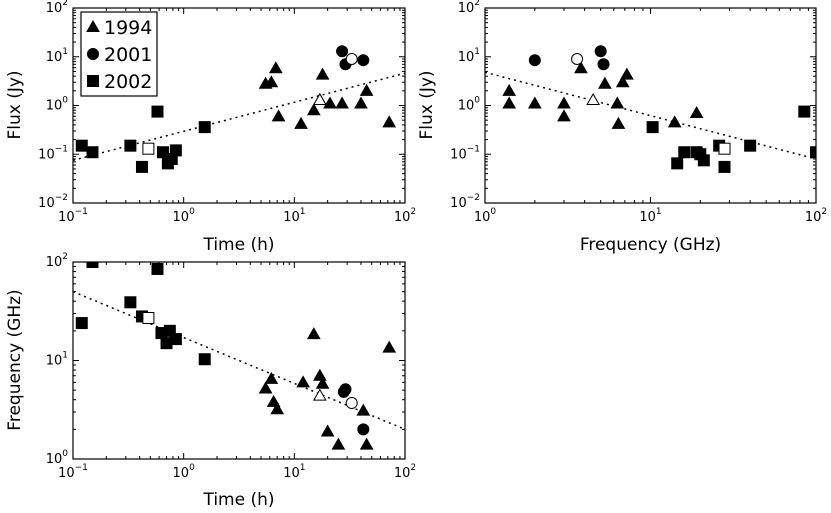 The image size is (831, 513). Describe the element at coordinates (465, 153) in the screenshot. I see `y-tick-label: 10⁻¹` at that location.